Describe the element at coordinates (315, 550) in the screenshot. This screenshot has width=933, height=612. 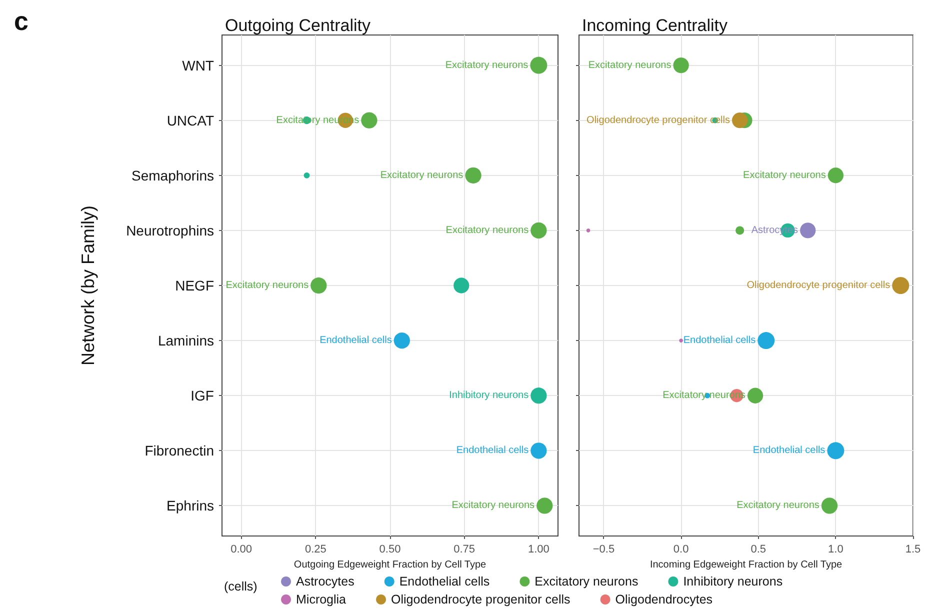
I see `x-tick-label: 0.25` at that location.